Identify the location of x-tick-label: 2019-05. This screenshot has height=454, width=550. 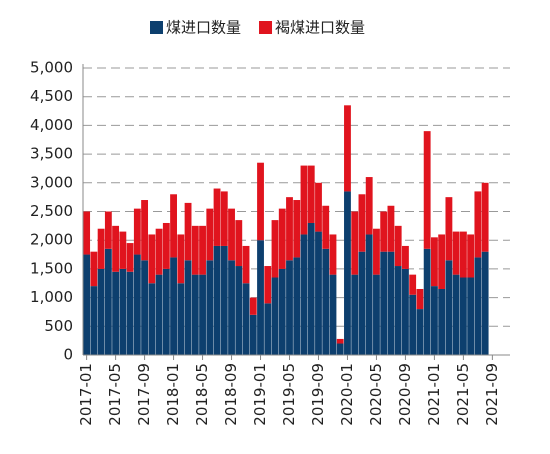
(289, 394).